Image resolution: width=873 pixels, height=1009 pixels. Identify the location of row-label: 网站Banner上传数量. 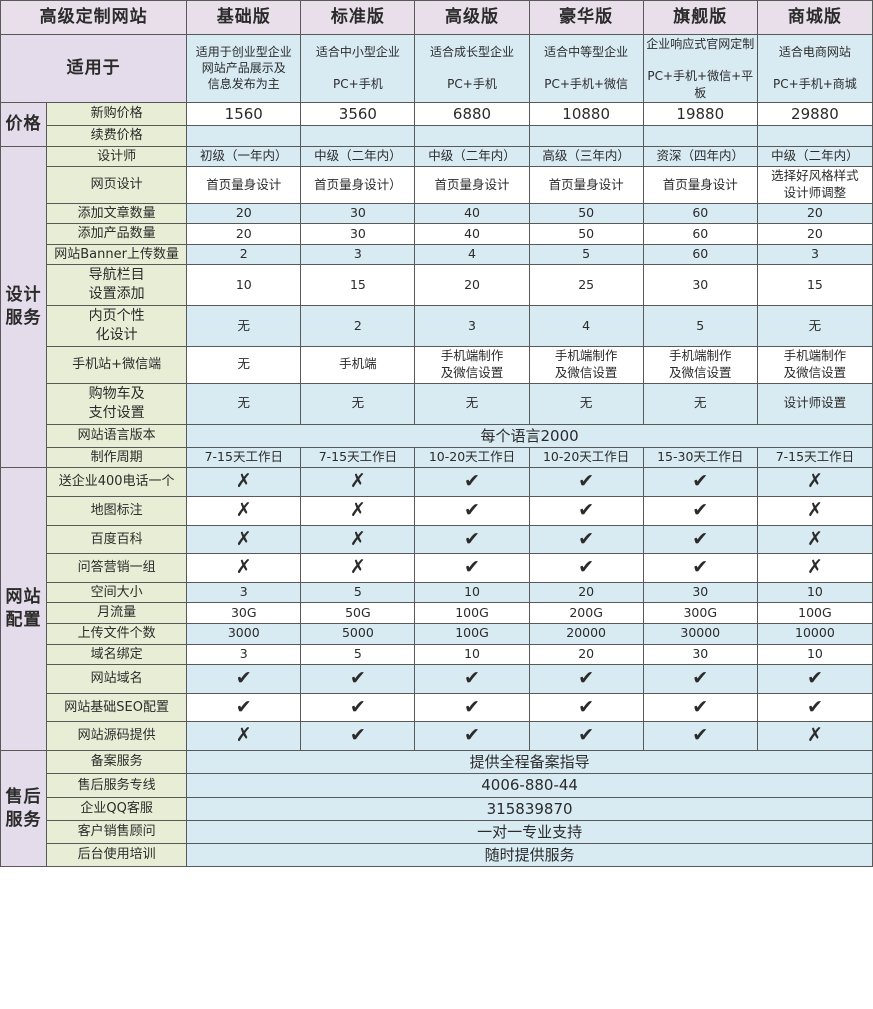
(117, 254).